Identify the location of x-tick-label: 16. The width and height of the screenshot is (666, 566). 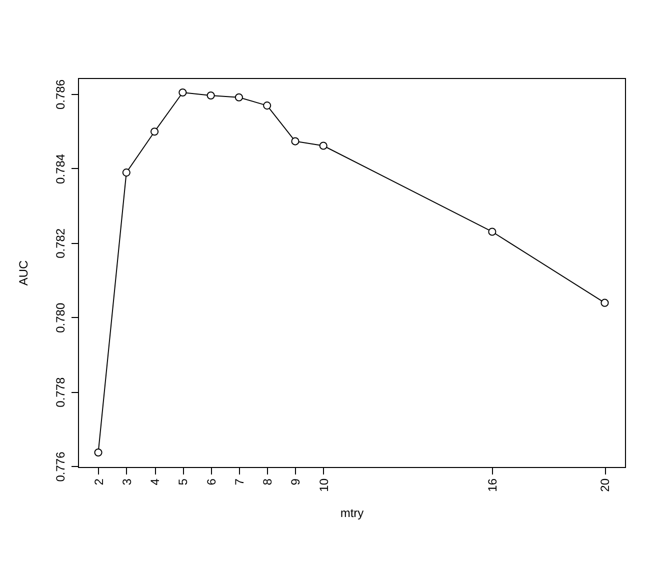
(493, 485).